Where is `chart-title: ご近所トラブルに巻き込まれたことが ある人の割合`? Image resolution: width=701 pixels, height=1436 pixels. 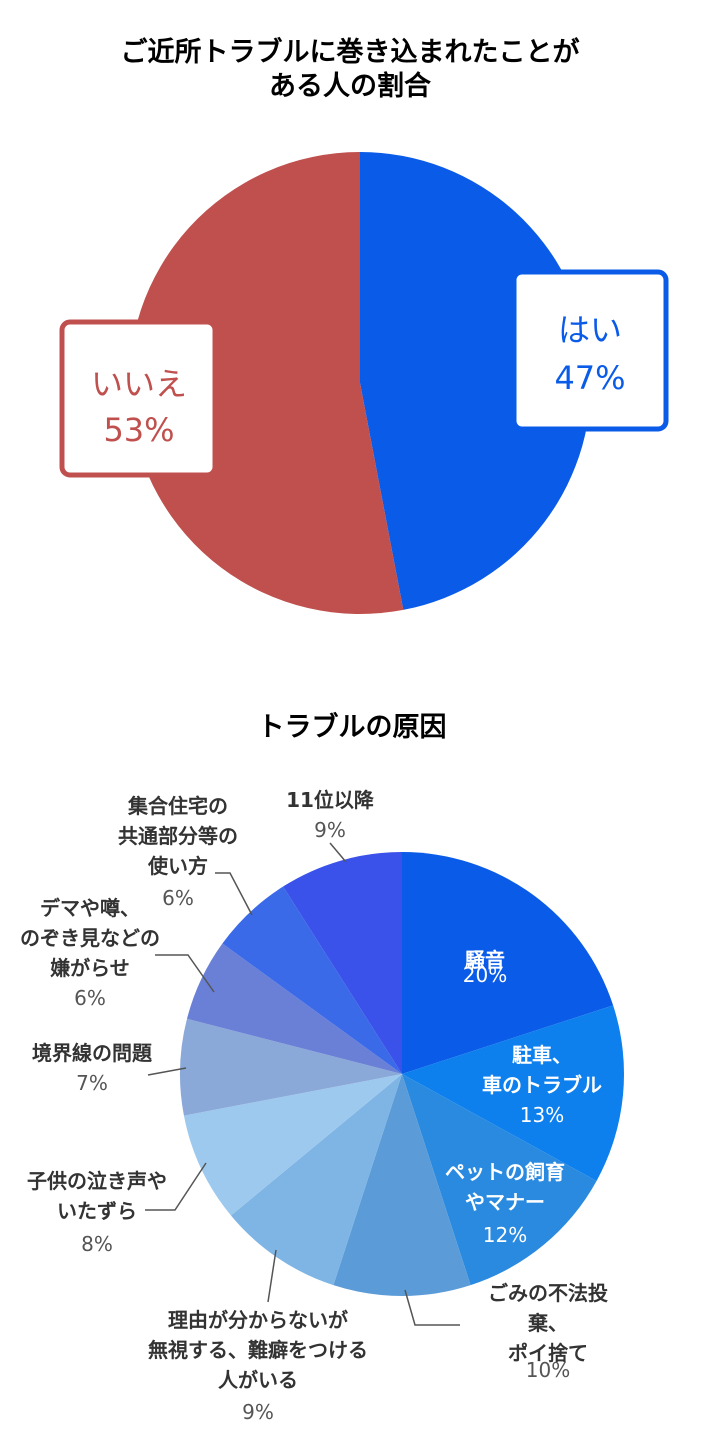 chart-title: ご近所トラブルに巻き込まれたことが ある人の割合 is located at coordinates (350, 69).